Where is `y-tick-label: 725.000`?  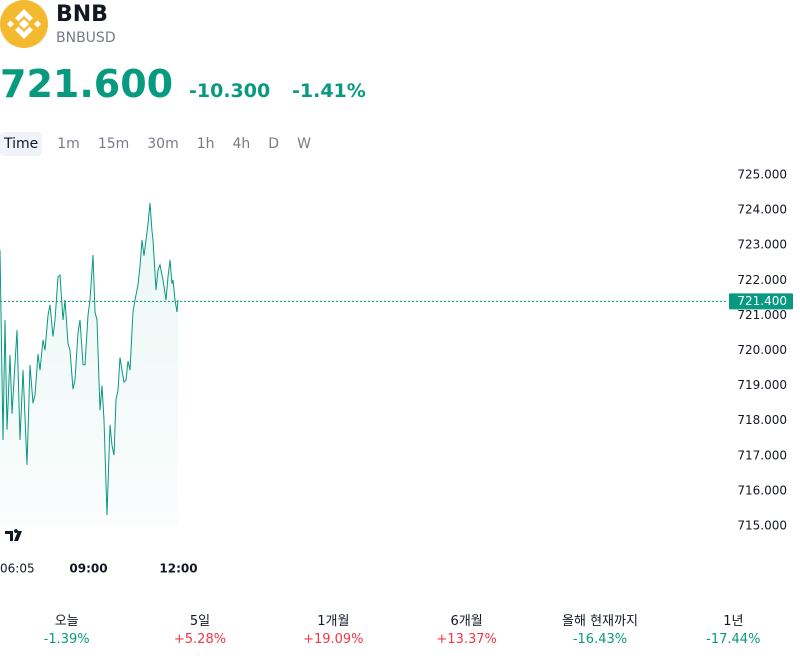
y-tick-label: 725.000 is located at coordinates (762, 175).